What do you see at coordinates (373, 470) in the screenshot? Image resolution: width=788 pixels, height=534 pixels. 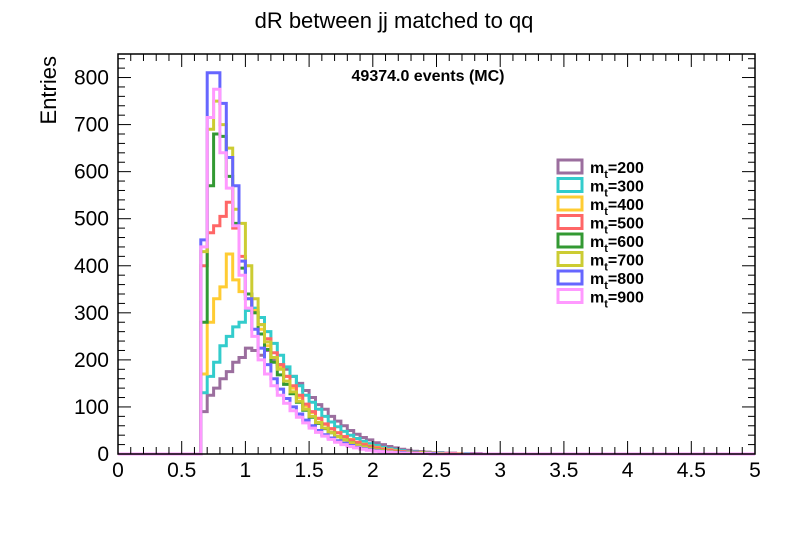 I see `x-tick-label: 2` at bounding box center [373, 470].